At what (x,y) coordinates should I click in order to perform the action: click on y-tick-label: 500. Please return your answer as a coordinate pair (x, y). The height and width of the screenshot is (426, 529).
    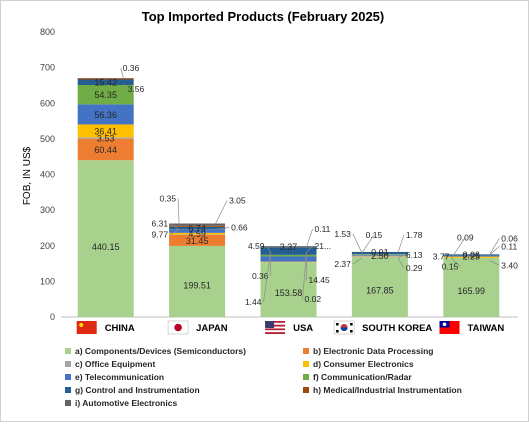
    Looking at the image, I should click on (47, 139).